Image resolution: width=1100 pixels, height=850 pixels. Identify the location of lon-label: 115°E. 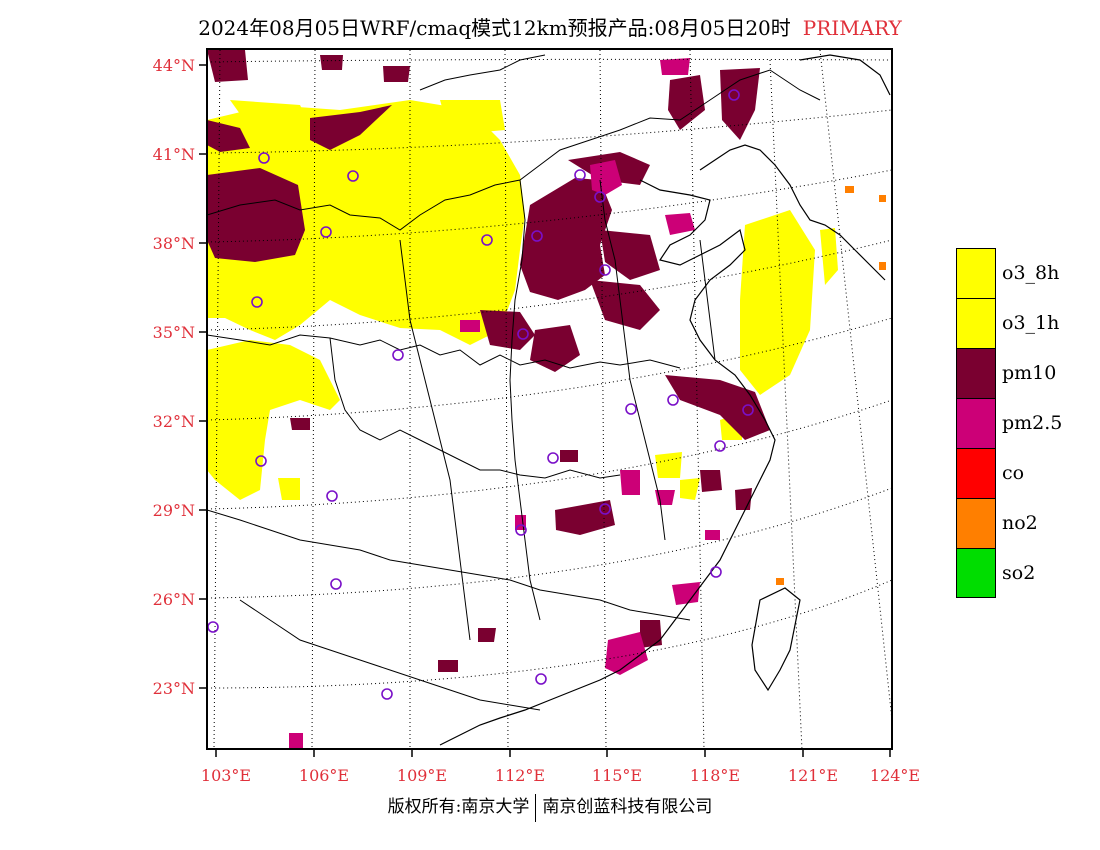
(617, 775).